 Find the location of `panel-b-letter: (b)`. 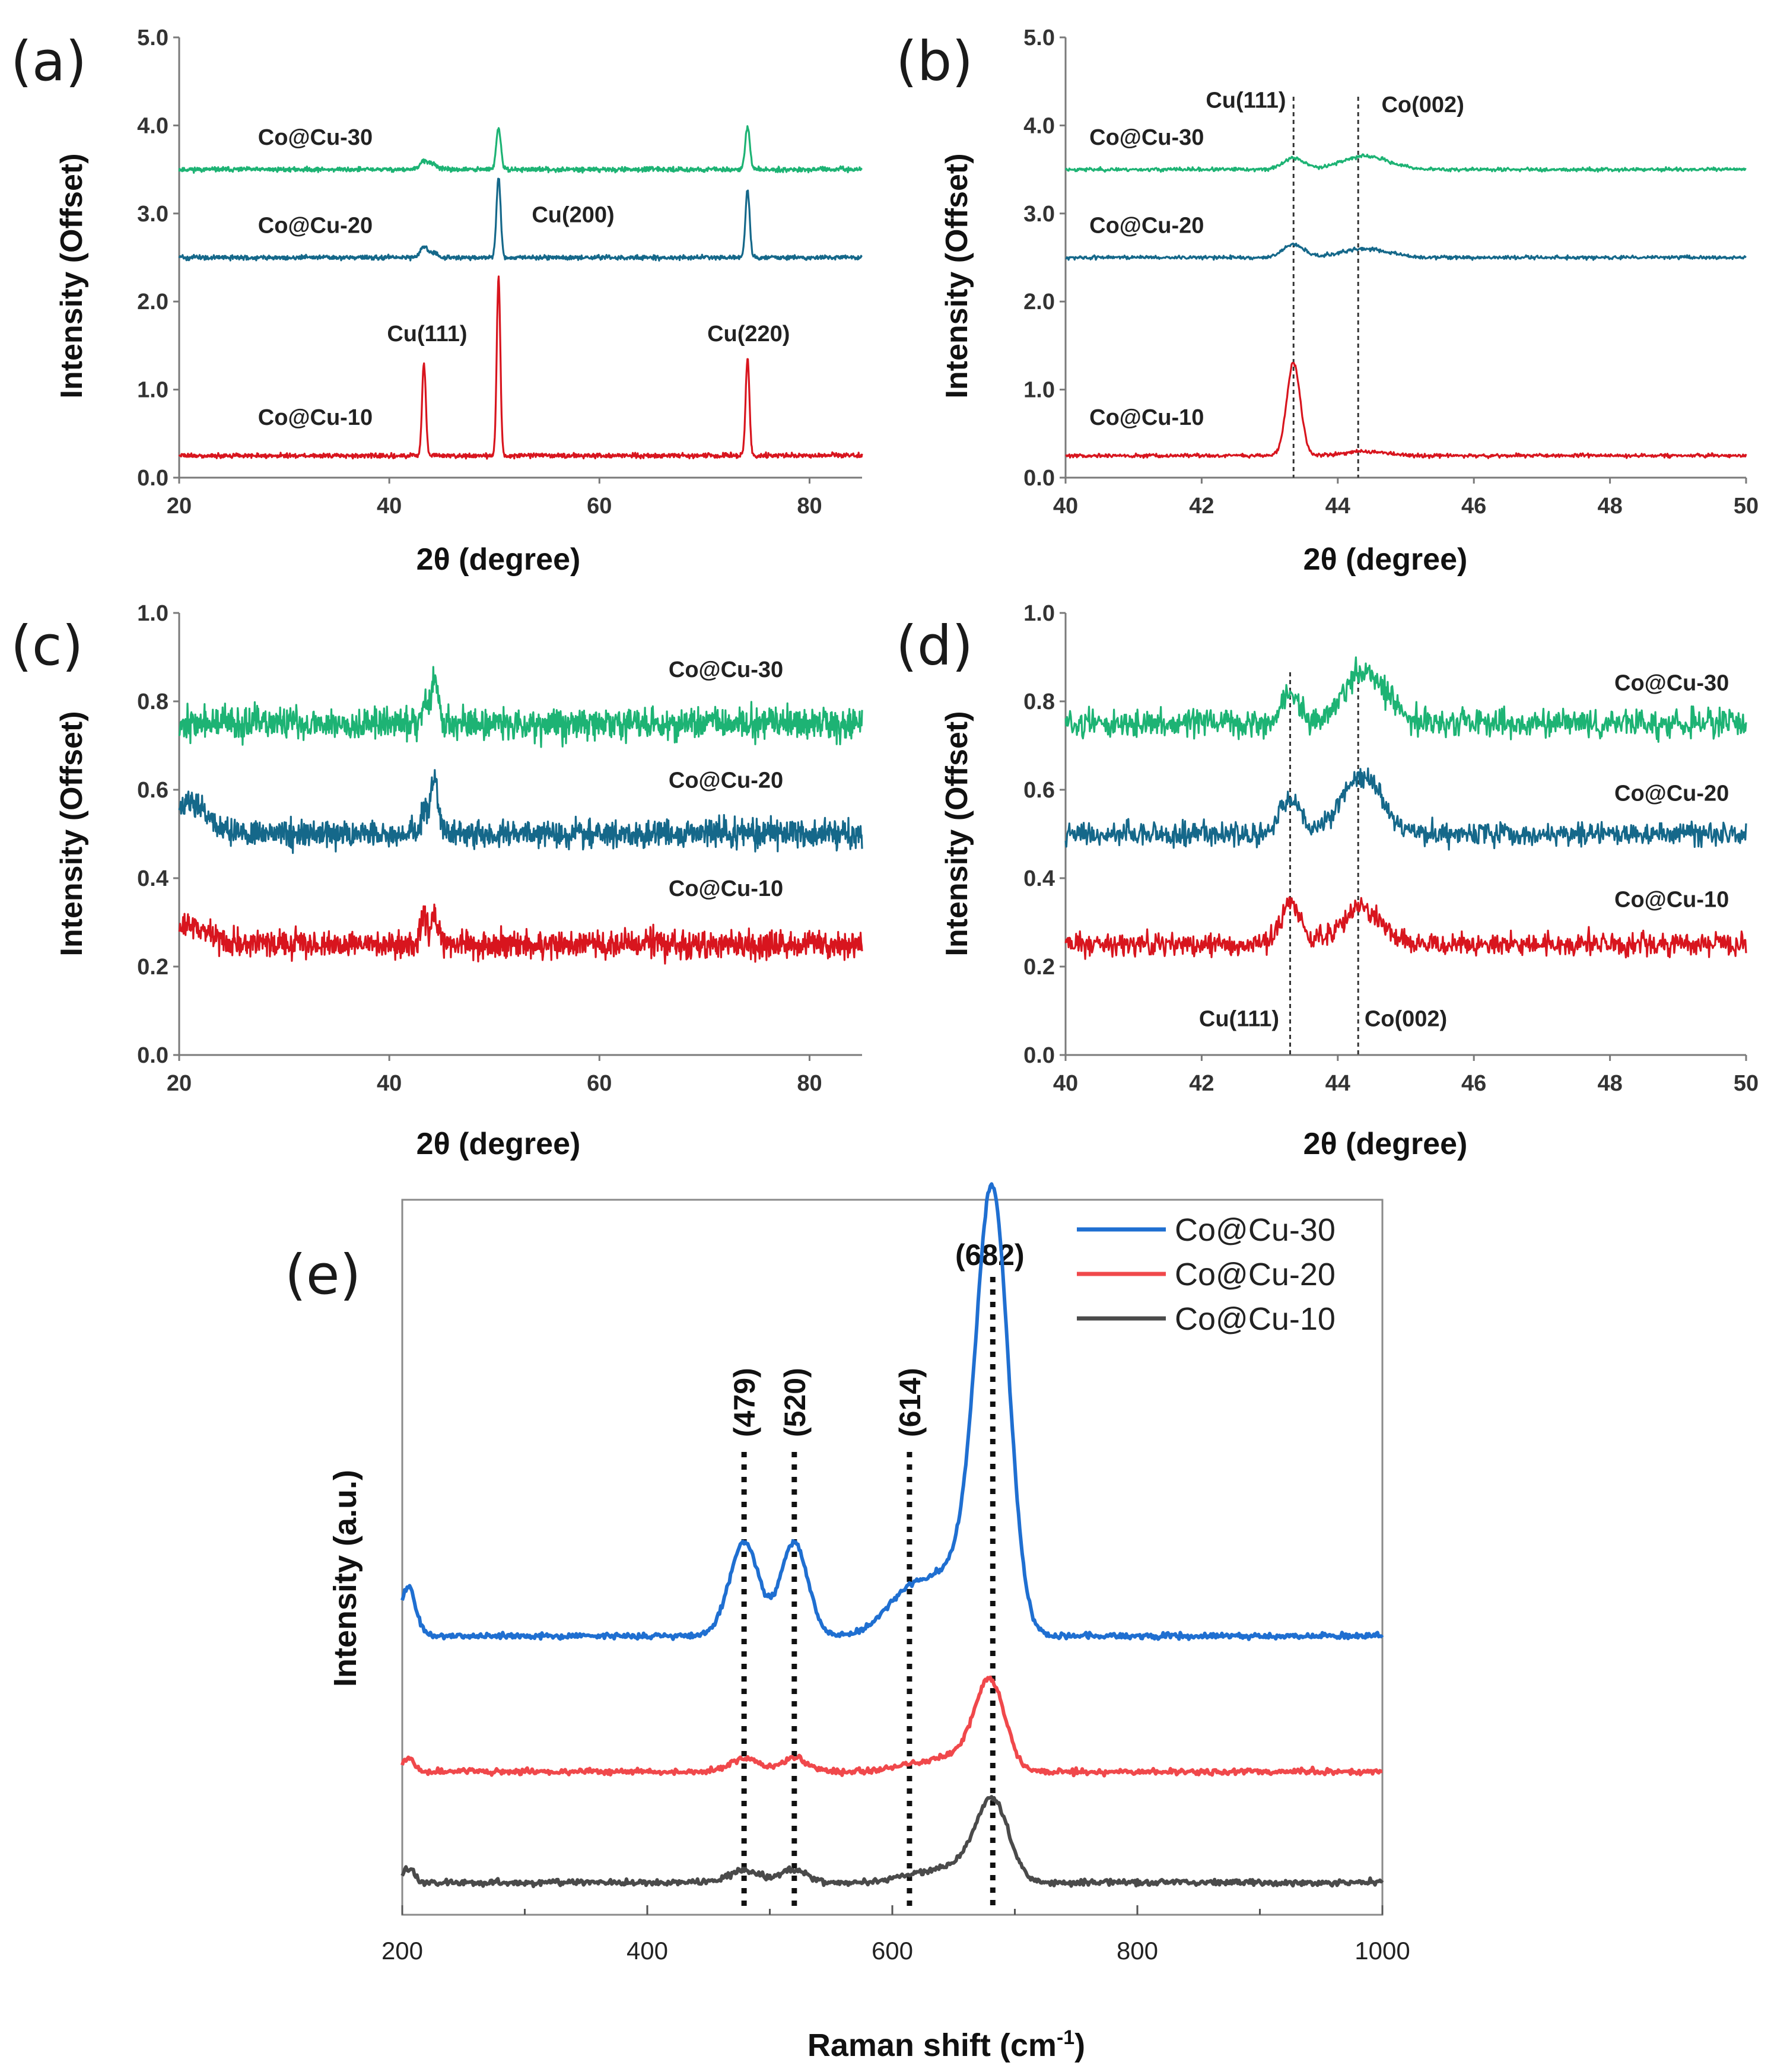

panel-b-letter: (b) is located at coordinates (935, 62).